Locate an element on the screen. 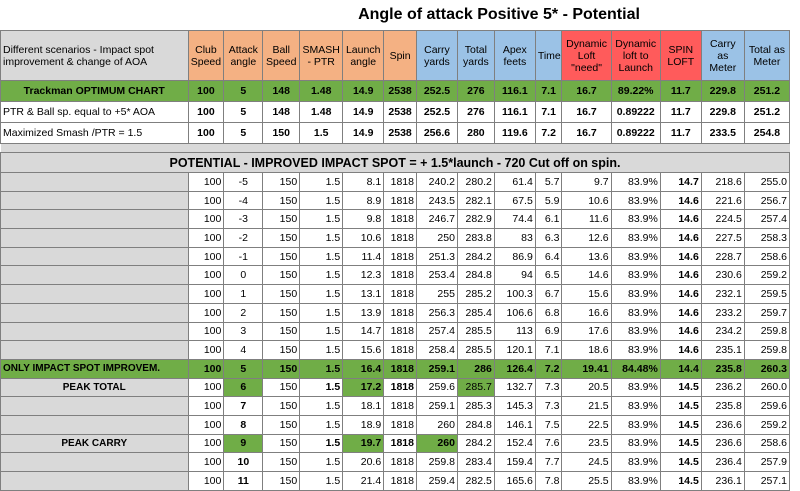  header-attack-angle: Attack angle is located at coordinates (243, 55).